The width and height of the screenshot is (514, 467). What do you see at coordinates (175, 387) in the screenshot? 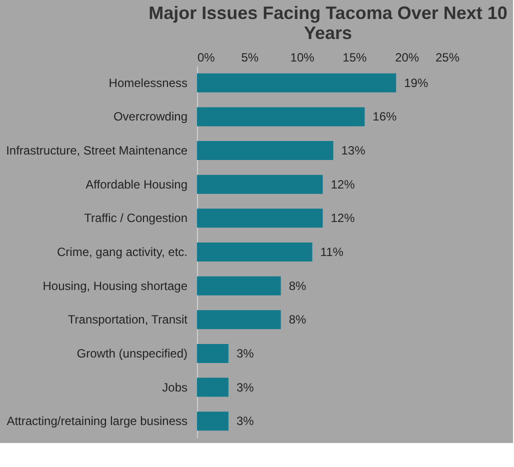
I see `y-tick-label: Jobs` at bounding box center [175, 387].